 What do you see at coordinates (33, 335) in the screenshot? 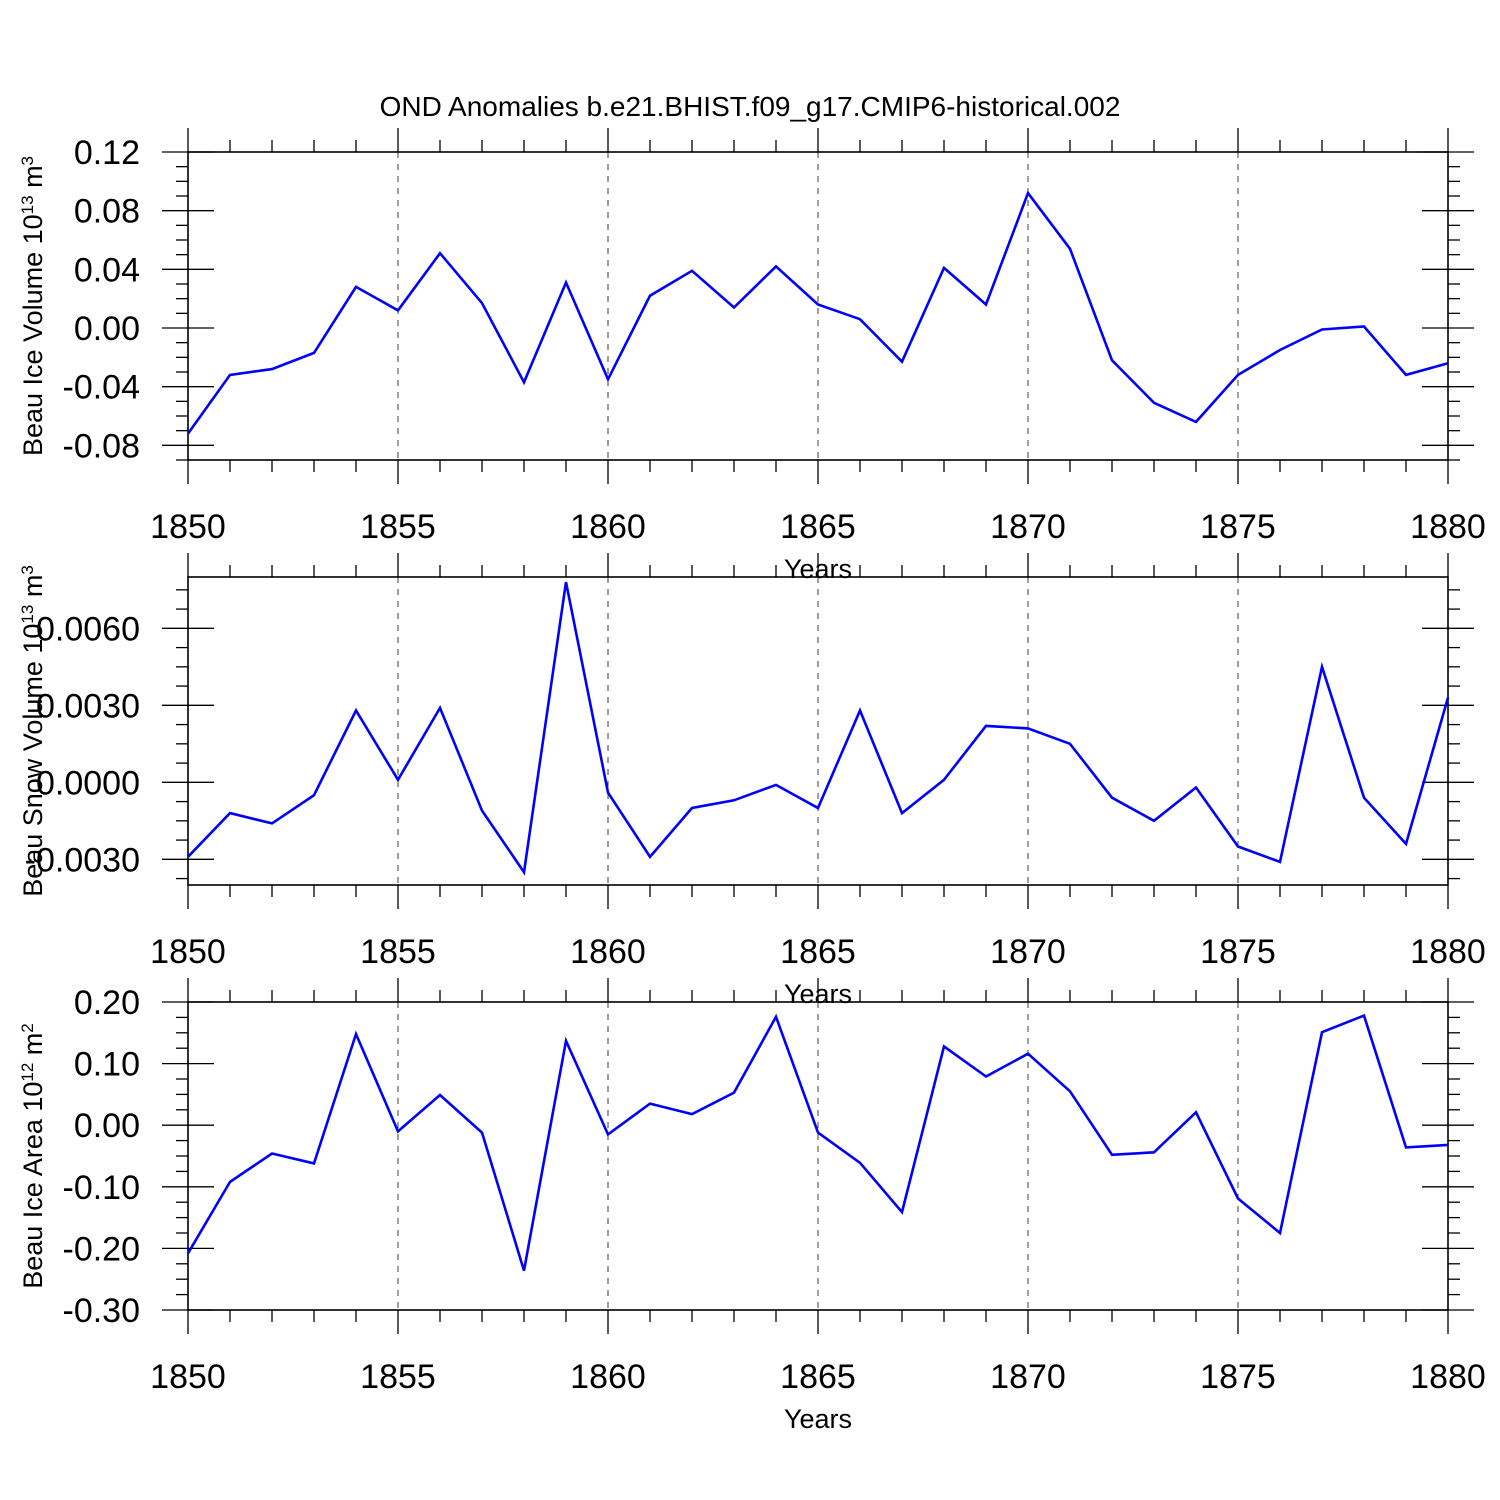
I see `y-axis-title-main: Beau Ice Volume 10` at bounding box center [33, 335].